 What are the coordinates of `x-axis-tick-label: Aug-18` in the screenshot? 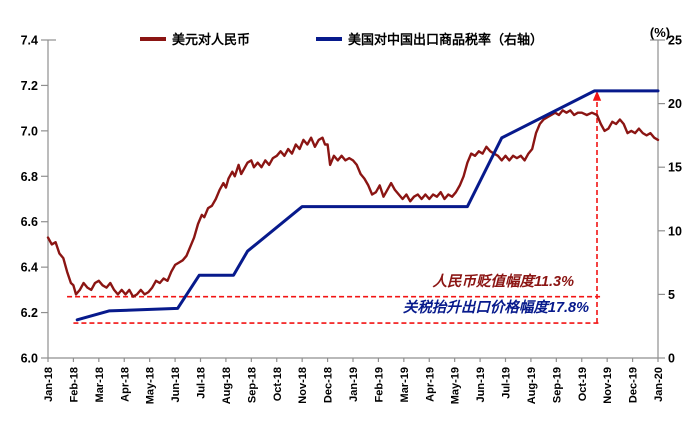 It's located at (227, 385).